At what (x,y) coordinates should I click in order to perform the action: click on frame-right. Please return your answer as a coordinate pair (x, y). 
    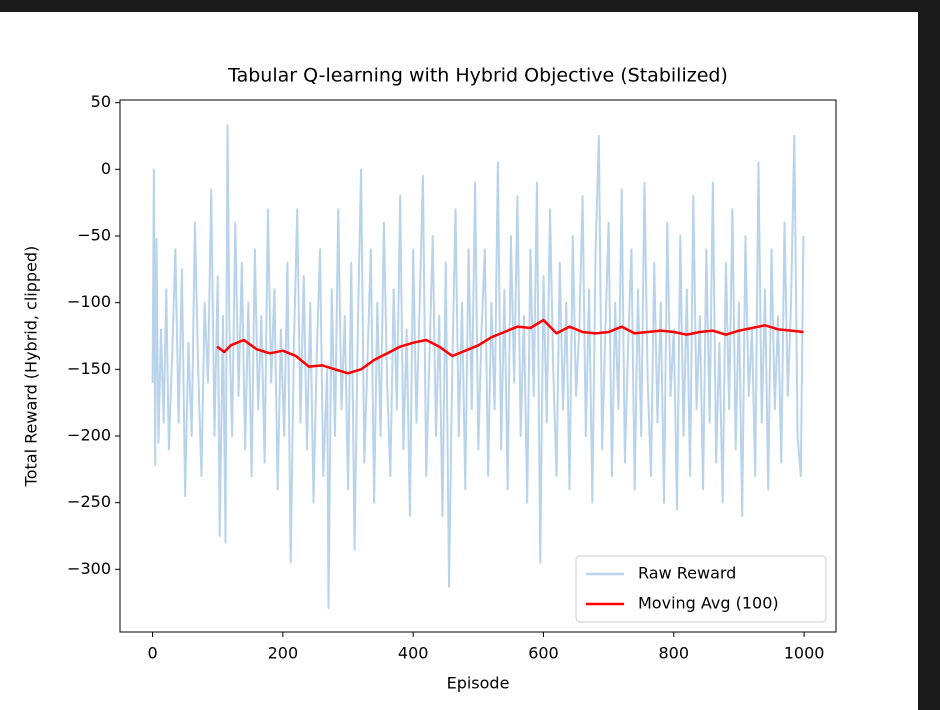
    Looking at the image, I should click on (929, 355).